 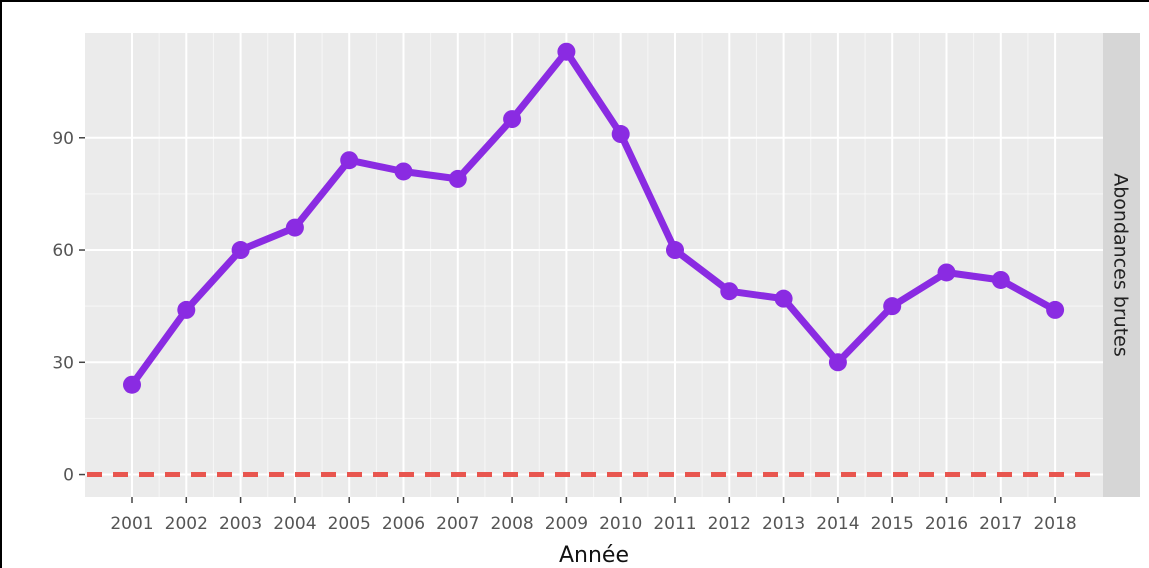 I want to click on x-tick-label: 2006, so click(x=403, y=524).